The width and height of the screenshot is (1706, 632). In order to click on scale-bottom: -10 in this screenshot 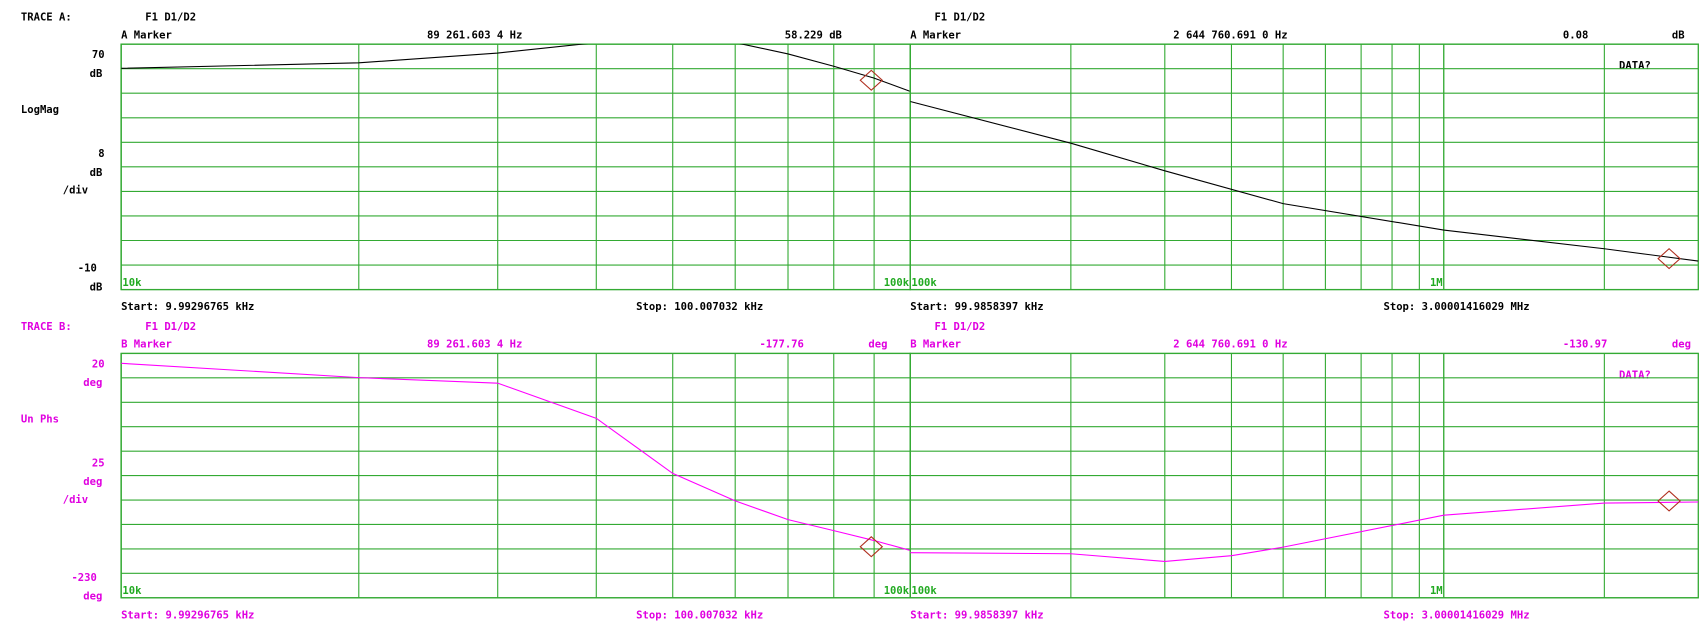, I will do `click(87, 269)`.